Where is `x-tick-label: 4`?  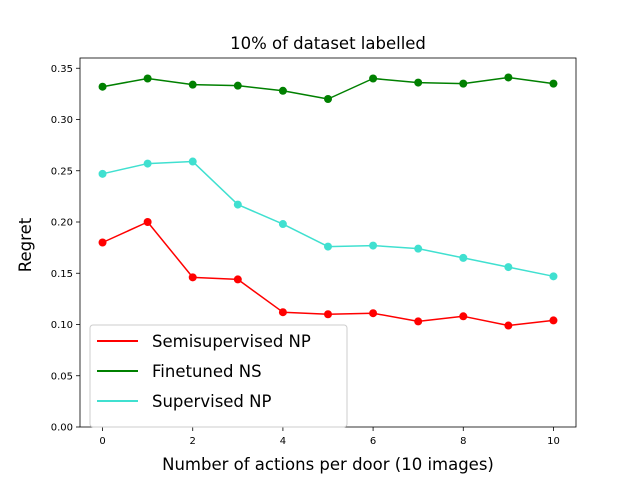 x-tick-label: 4 is located at coordinates (283, 441).